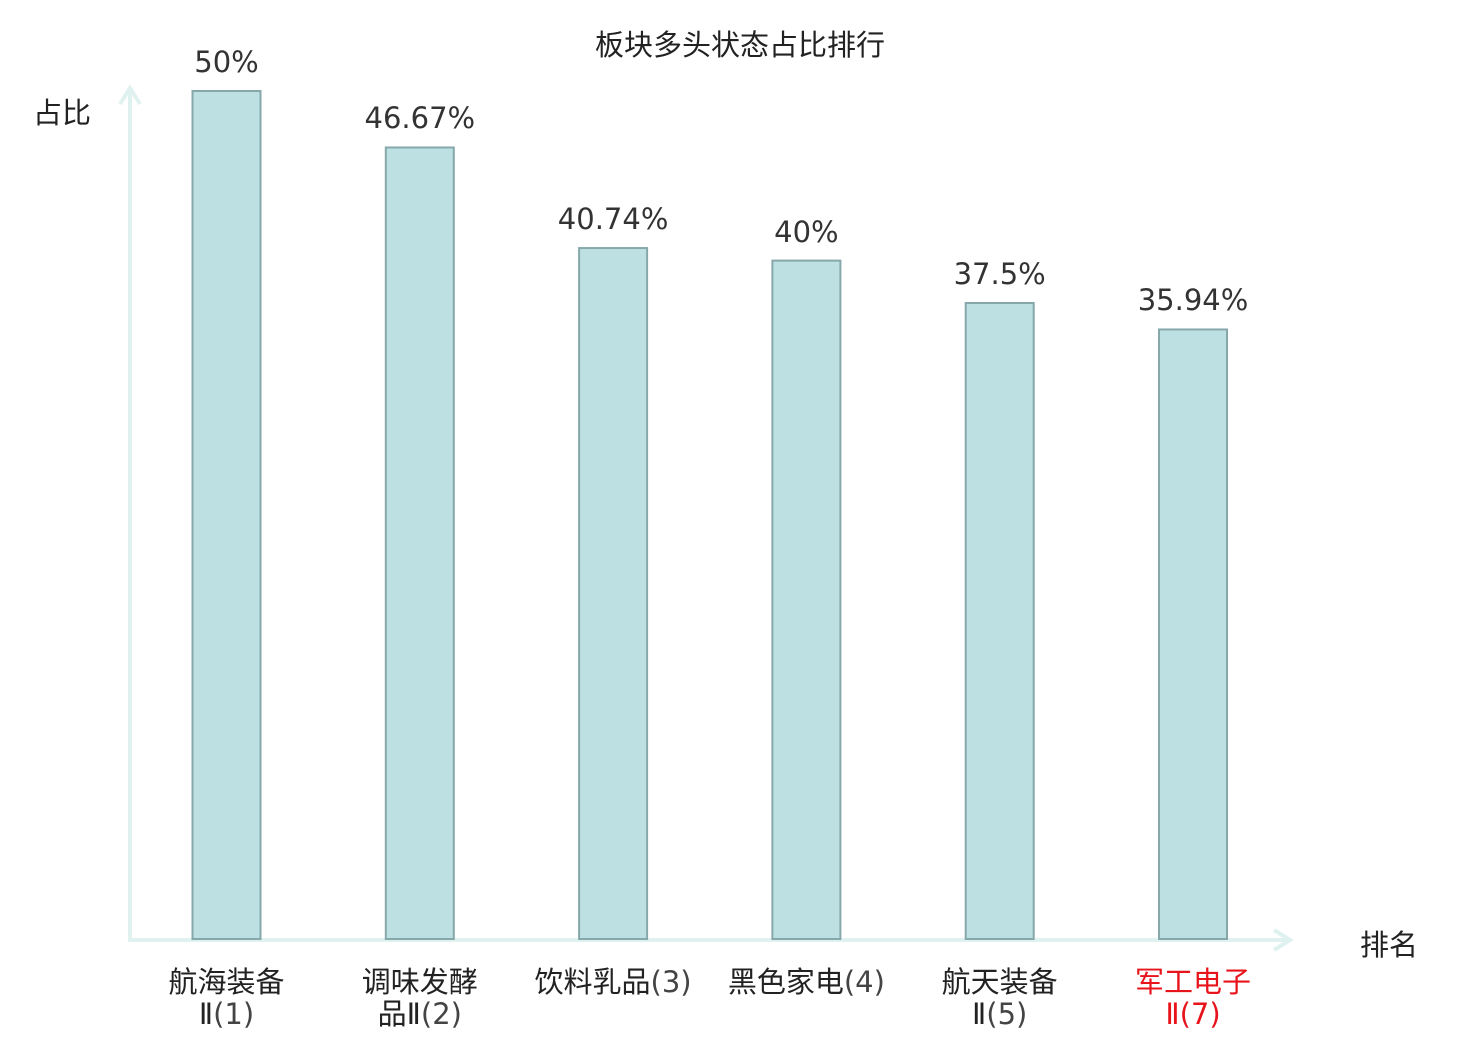 The image size is (1480, 1040). I want to click on data-label: 37.5%, so click(999, 274).